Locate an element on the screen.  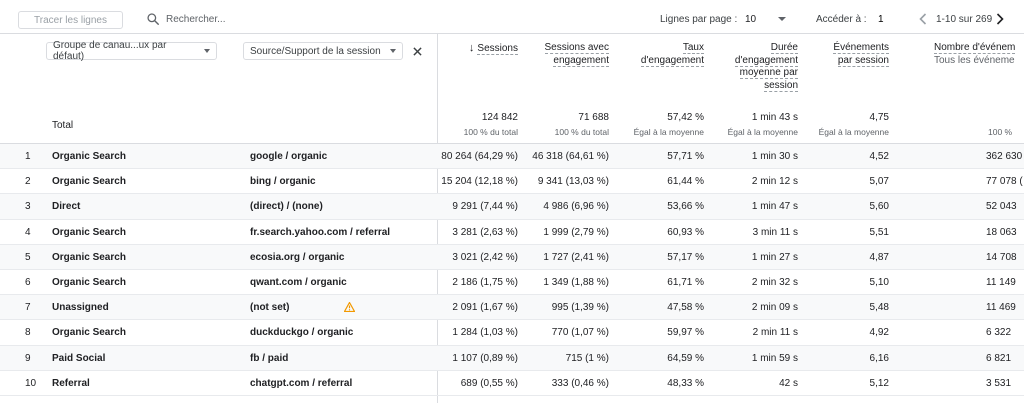
cell-engagement-rate: 48,33 % is located at coordinates (685, 383).